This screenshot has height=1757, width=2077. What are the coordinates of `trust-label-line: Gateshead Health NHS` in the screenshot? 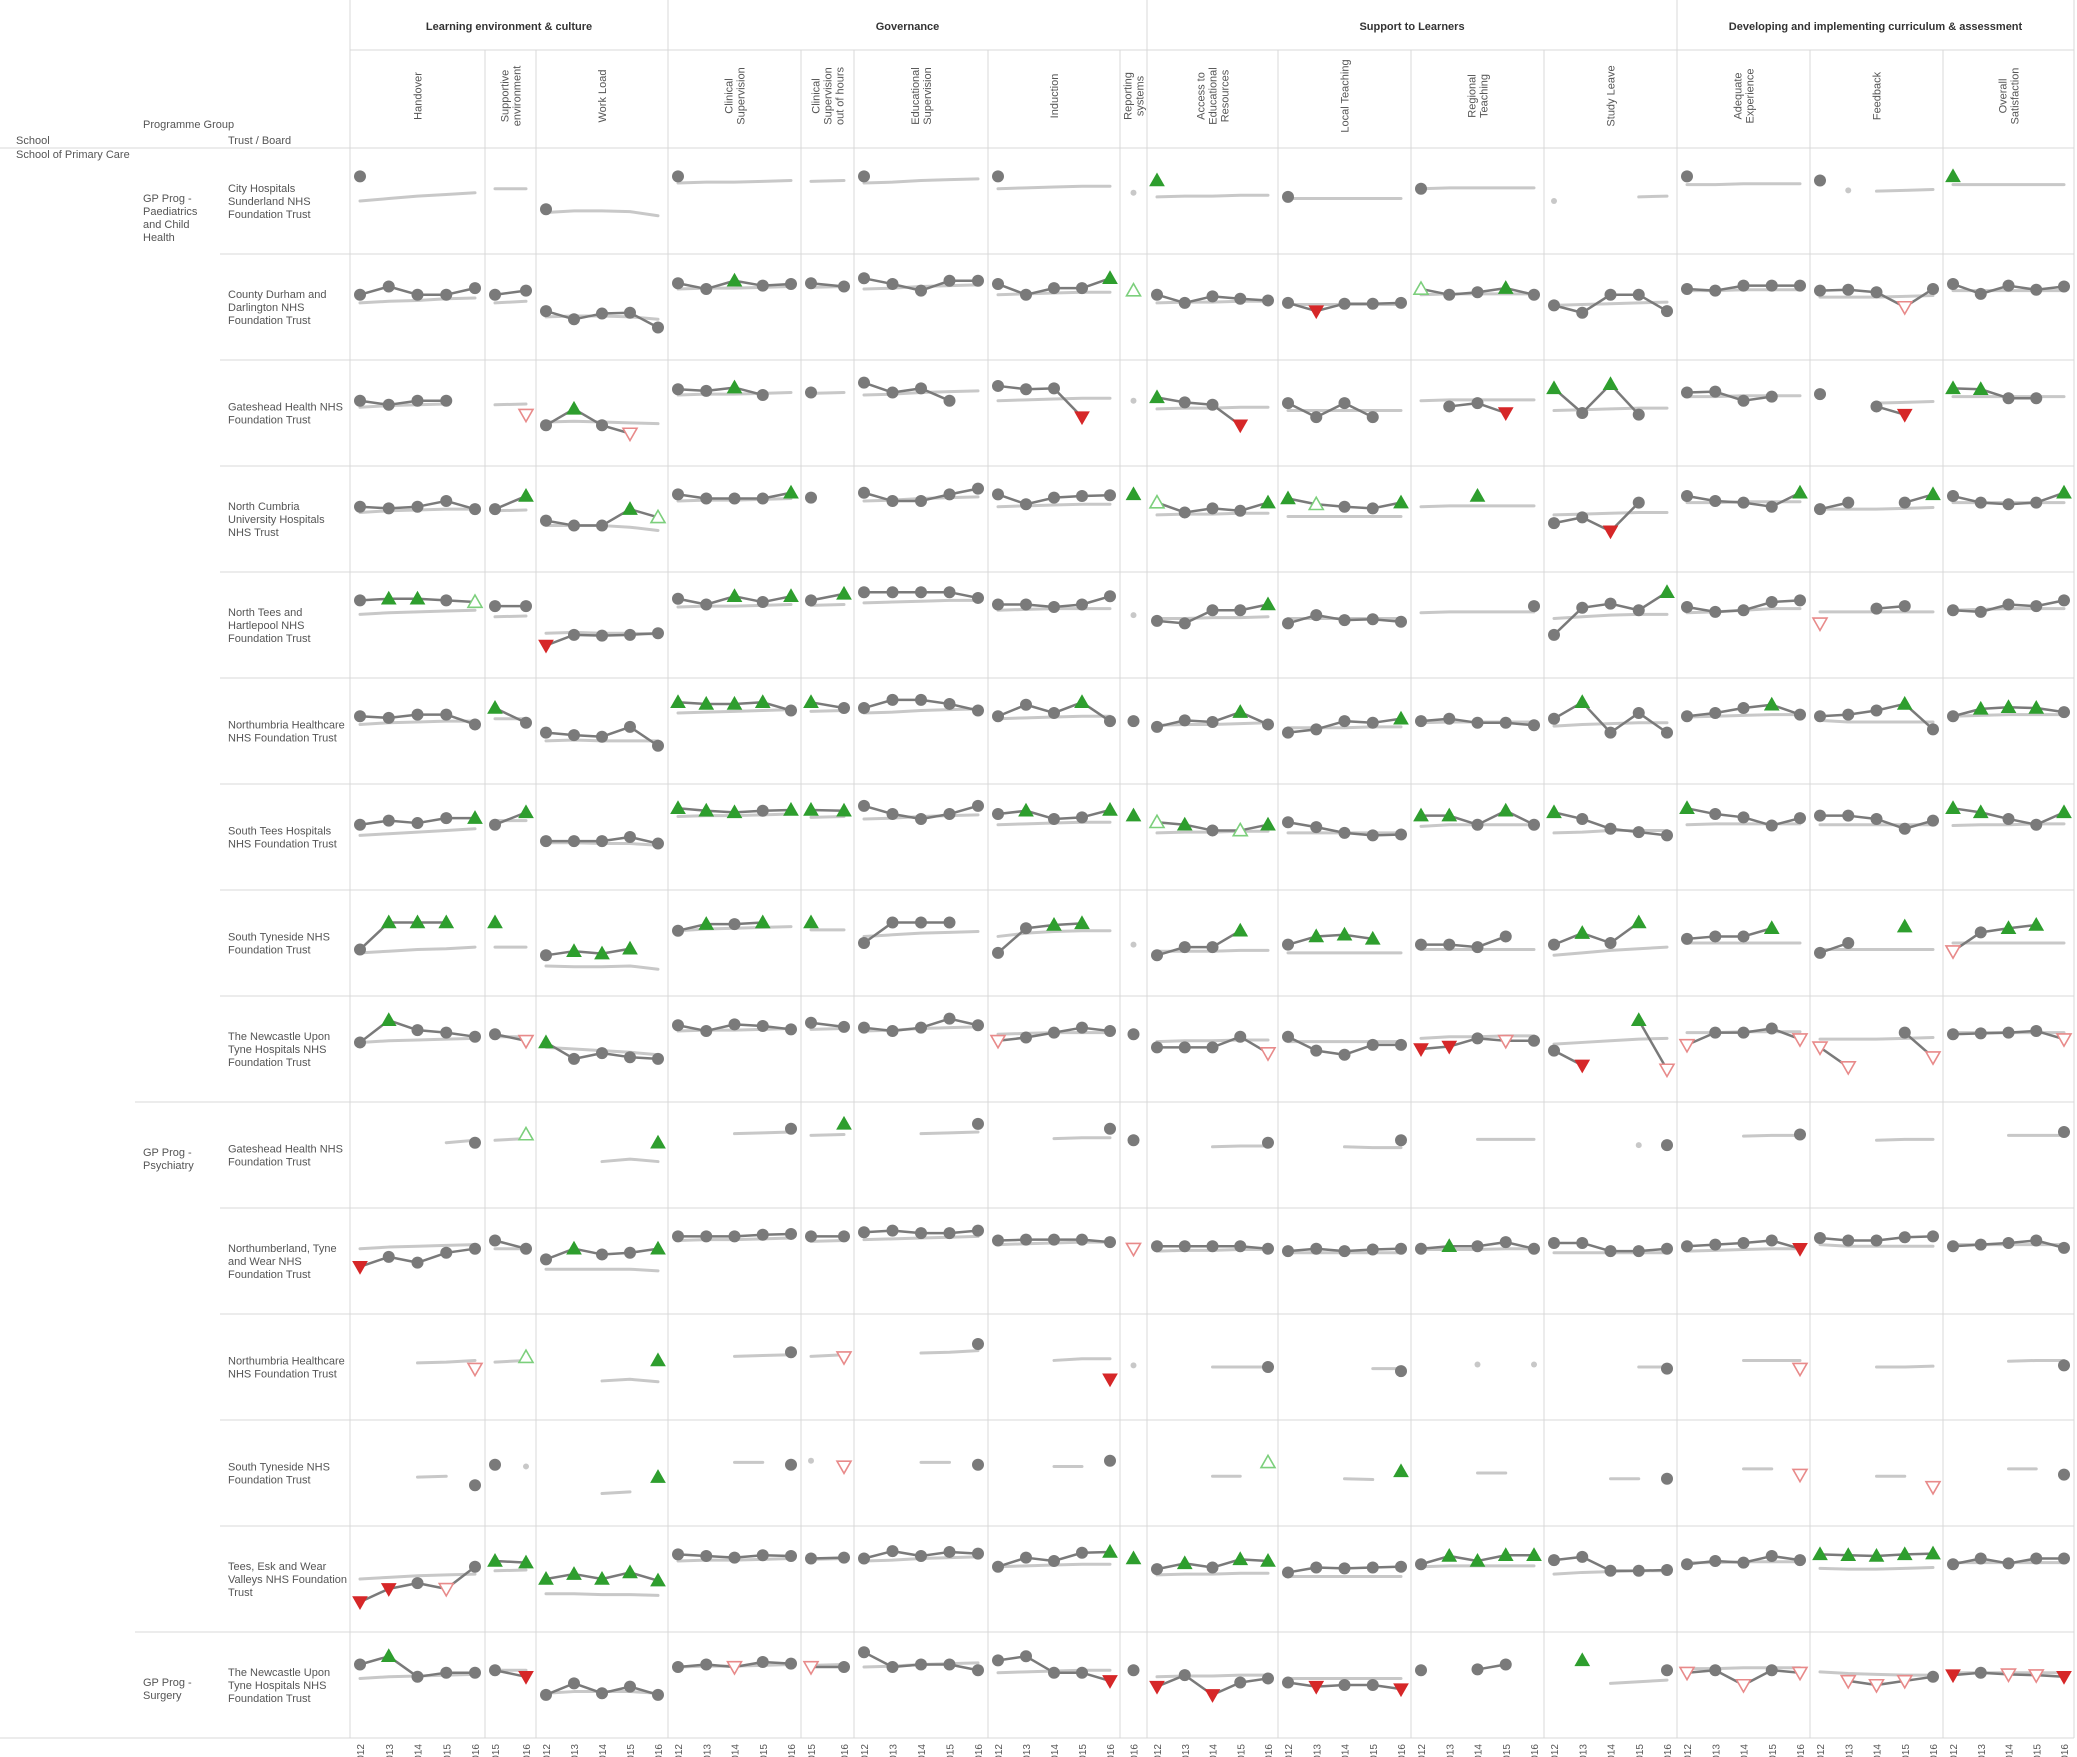 It's located at (285, 408).